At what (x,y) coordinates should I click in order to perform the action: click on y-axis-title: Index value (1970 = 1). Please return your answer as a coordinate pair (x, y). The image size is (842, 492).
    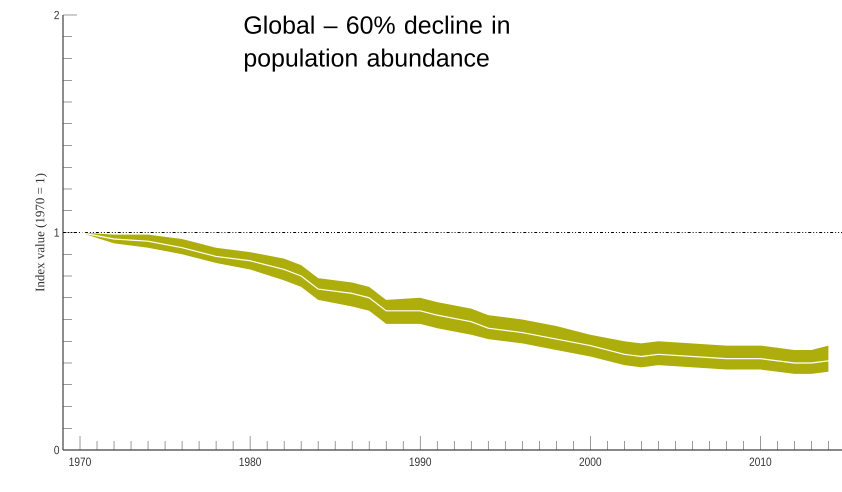
    Looking at the image, I should click on (41, 233).